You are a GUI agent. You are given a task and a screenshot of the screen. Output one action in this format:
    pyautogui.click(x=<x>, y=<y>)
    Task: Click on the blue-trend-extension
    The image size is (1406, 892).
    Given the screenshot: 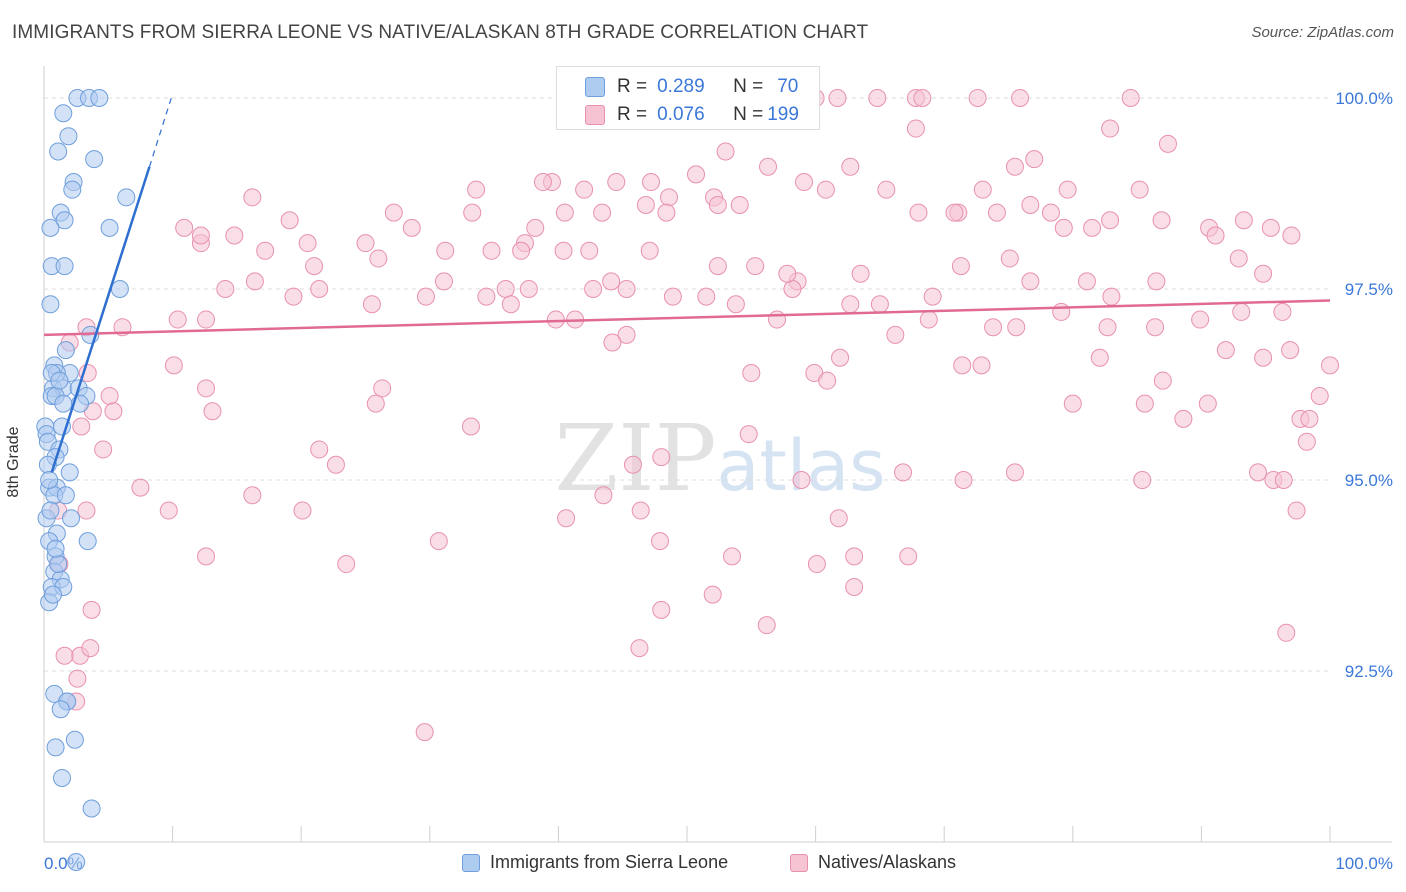 What is the action you would take?
    pyautogui.click(x=160, y=132)
    